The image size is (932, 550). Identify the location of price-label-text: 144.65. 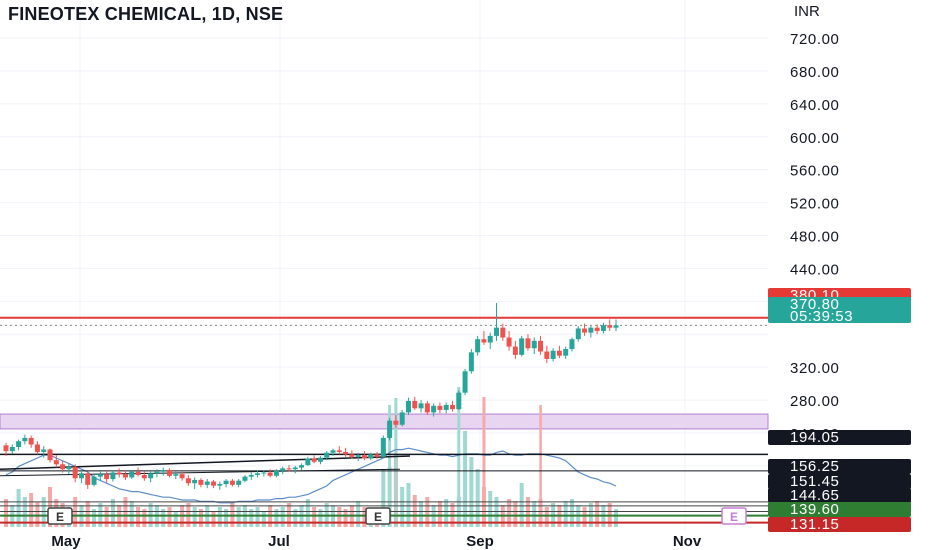
(814, 495).